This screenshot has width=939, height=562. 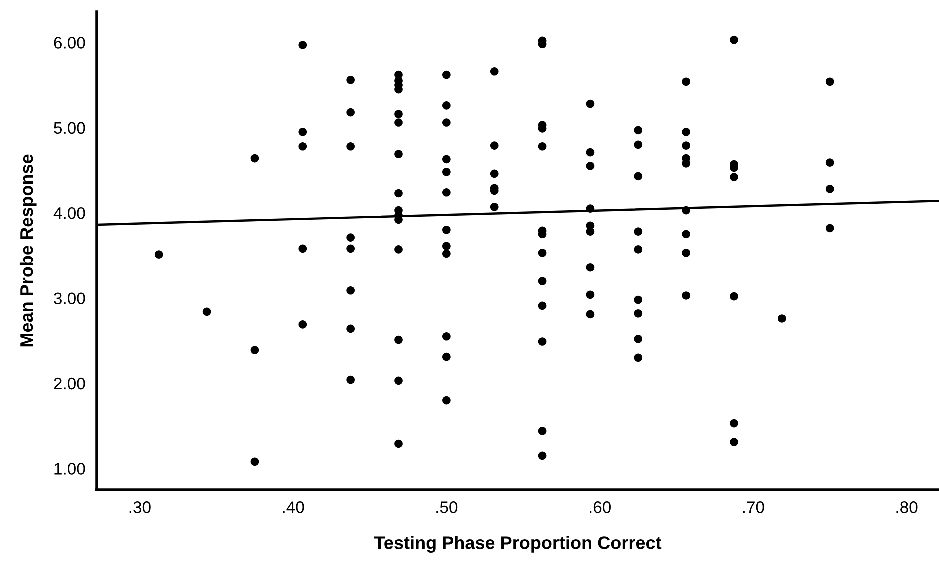 What do you see at coordinates (70, 213) in the screenshot?
I see `y-tick-label: 4.00` at bounding box center [70, 213].